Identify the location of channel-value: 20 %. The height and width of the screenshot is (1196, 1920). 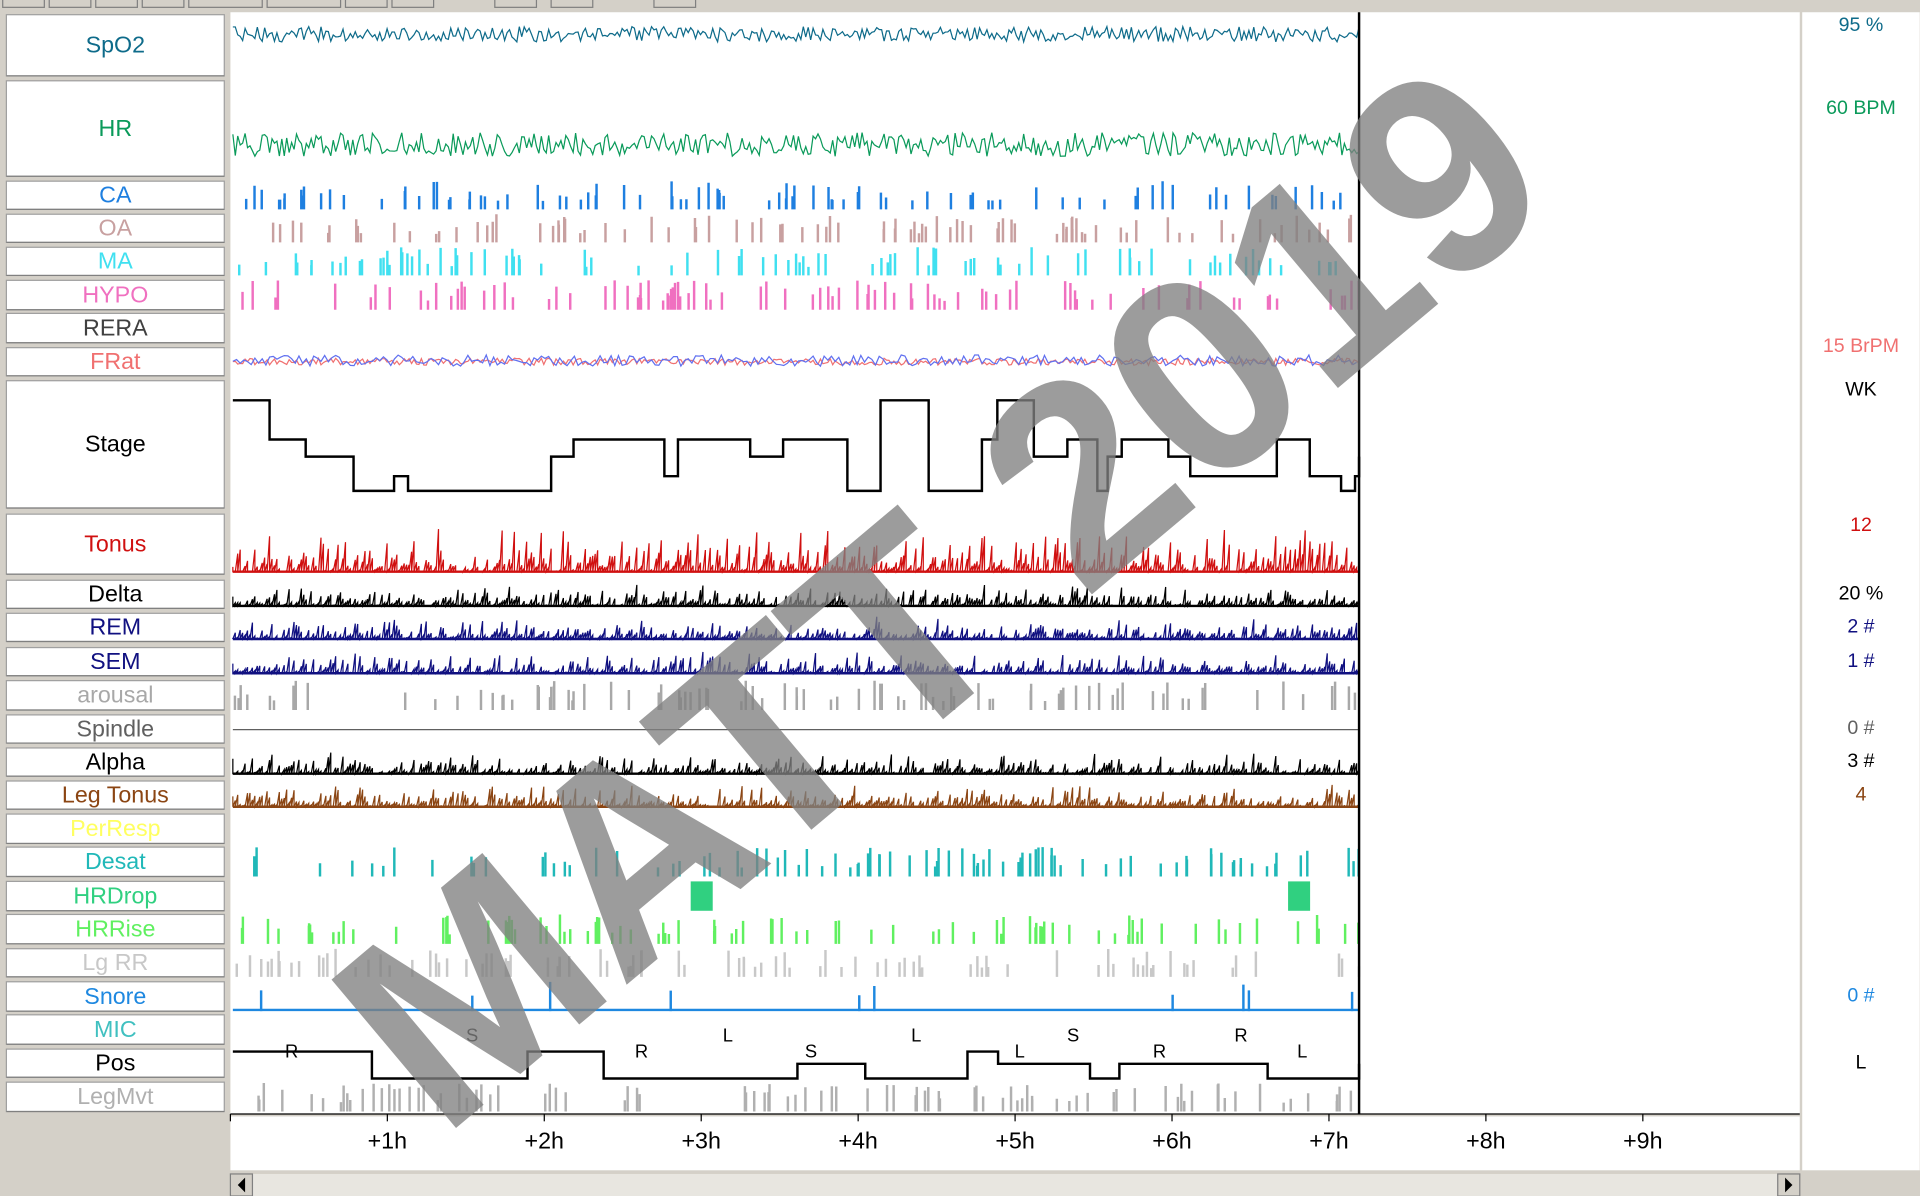
(1861, 593).